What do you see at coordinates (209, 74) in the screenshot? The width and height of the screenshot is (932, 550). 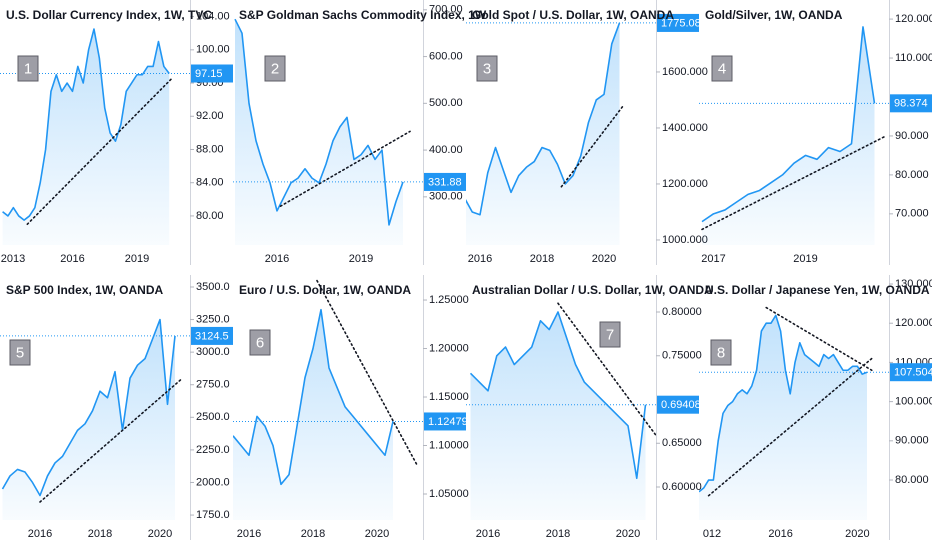 I see `last-price-label: 97.15` at bounding box center [209, 74].